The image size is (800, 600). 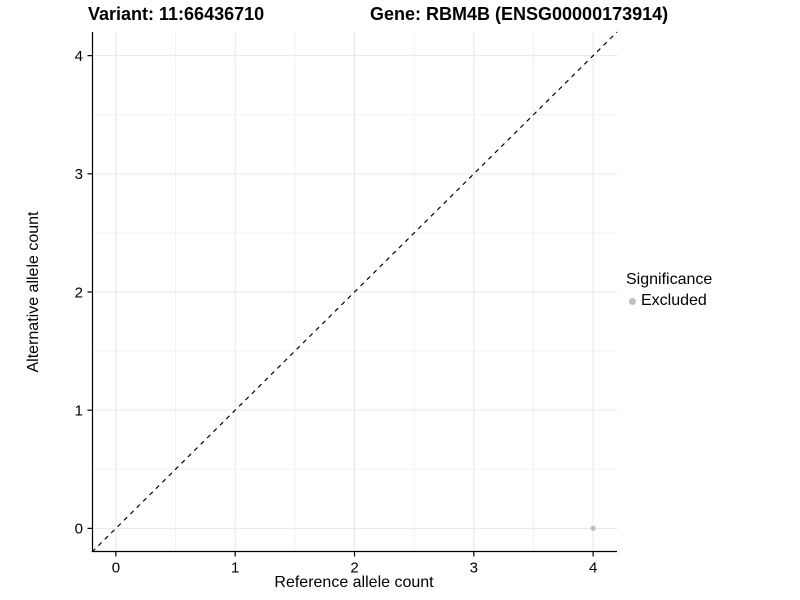 What do you see at coordinates (79, 292) in the screenshot?
I see `y-tick-label: 2` at bounding box center [79, 292].